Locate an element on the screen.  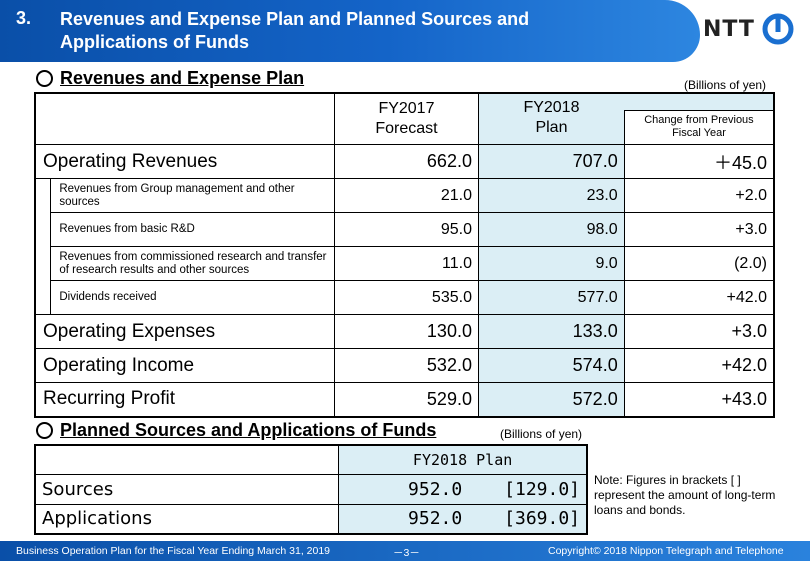
cell-fy2017: 662.0 is located at coordinates (406, 161).